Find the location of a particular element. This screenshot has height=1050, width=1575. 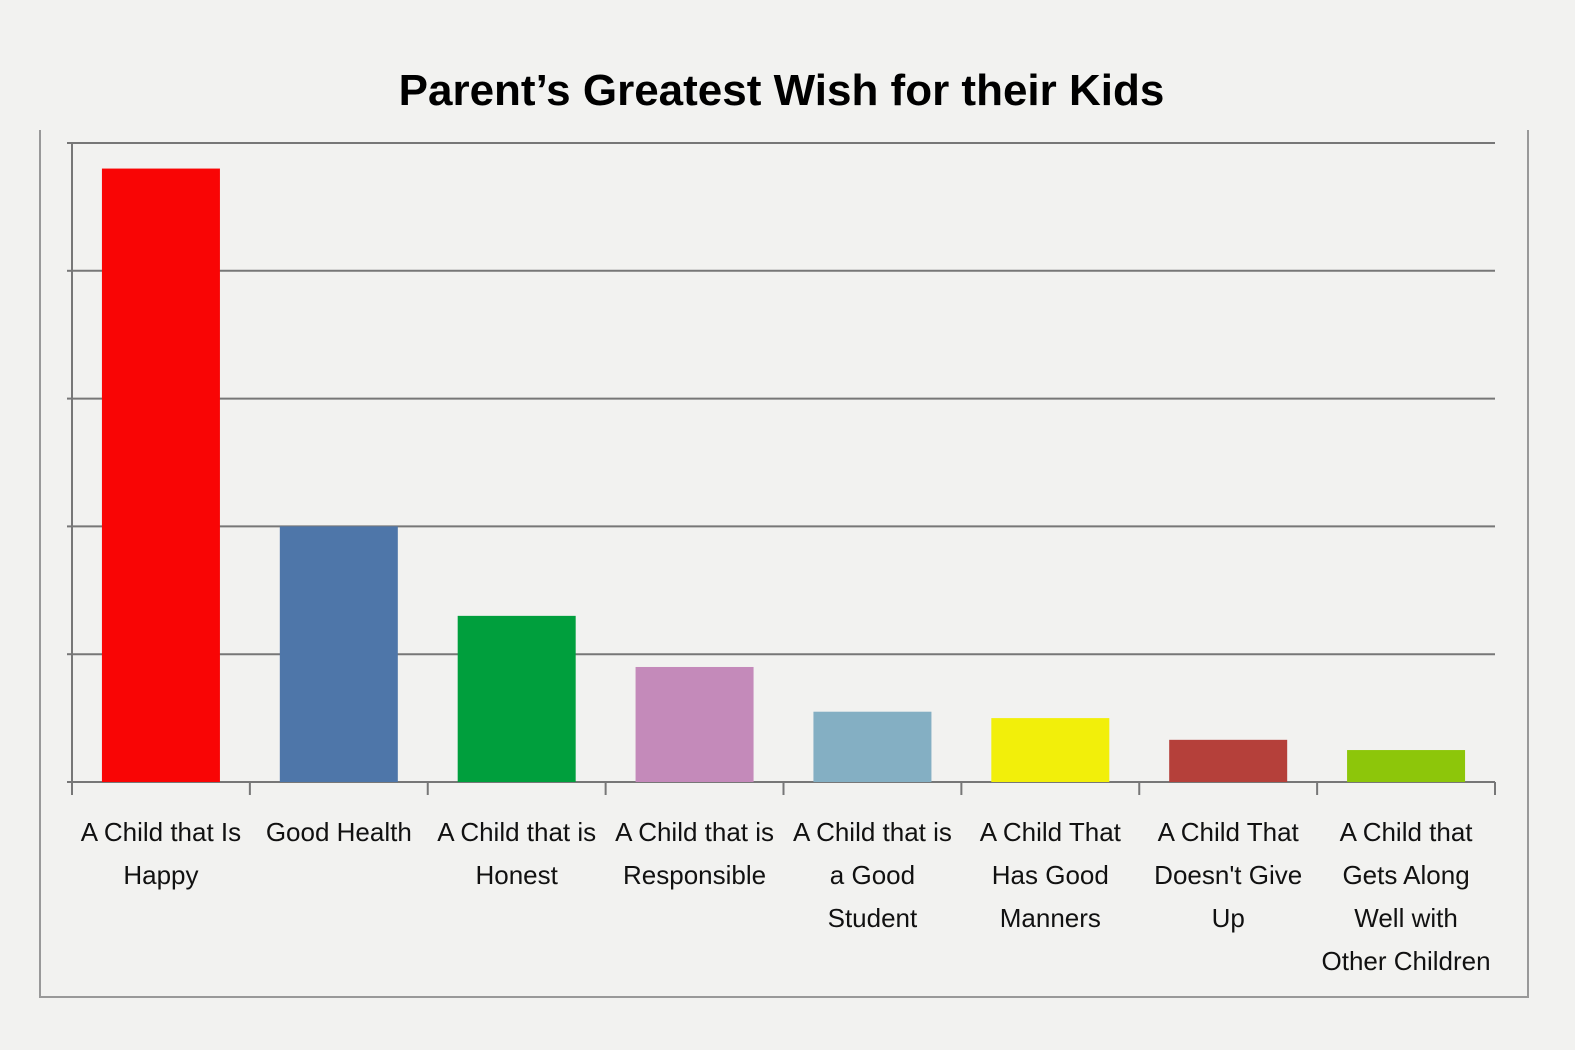

x-tick-label: A Child that is Responsible is located at coordinates (695, 853).